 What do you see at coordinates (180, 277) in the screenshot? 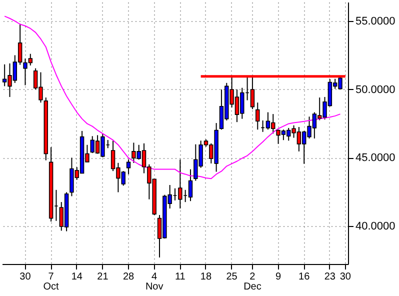
I see `x-tick-label: 11` at bounding box center [180, 277].